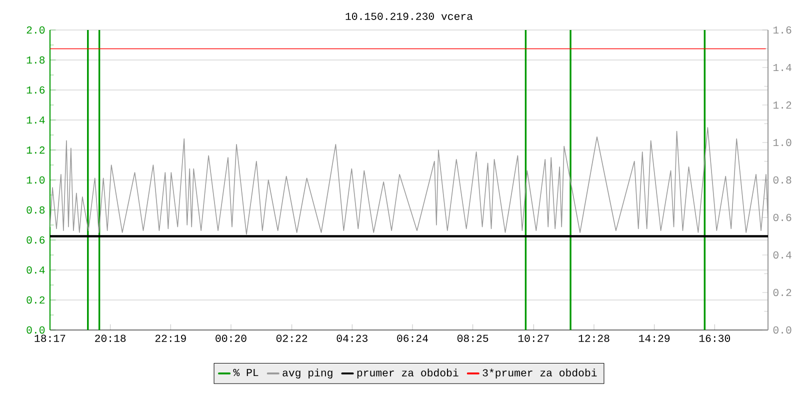  Describe the element at coordinates (35, 120) in the screenshot. I see `y-tick-label: 1.4` at that location.